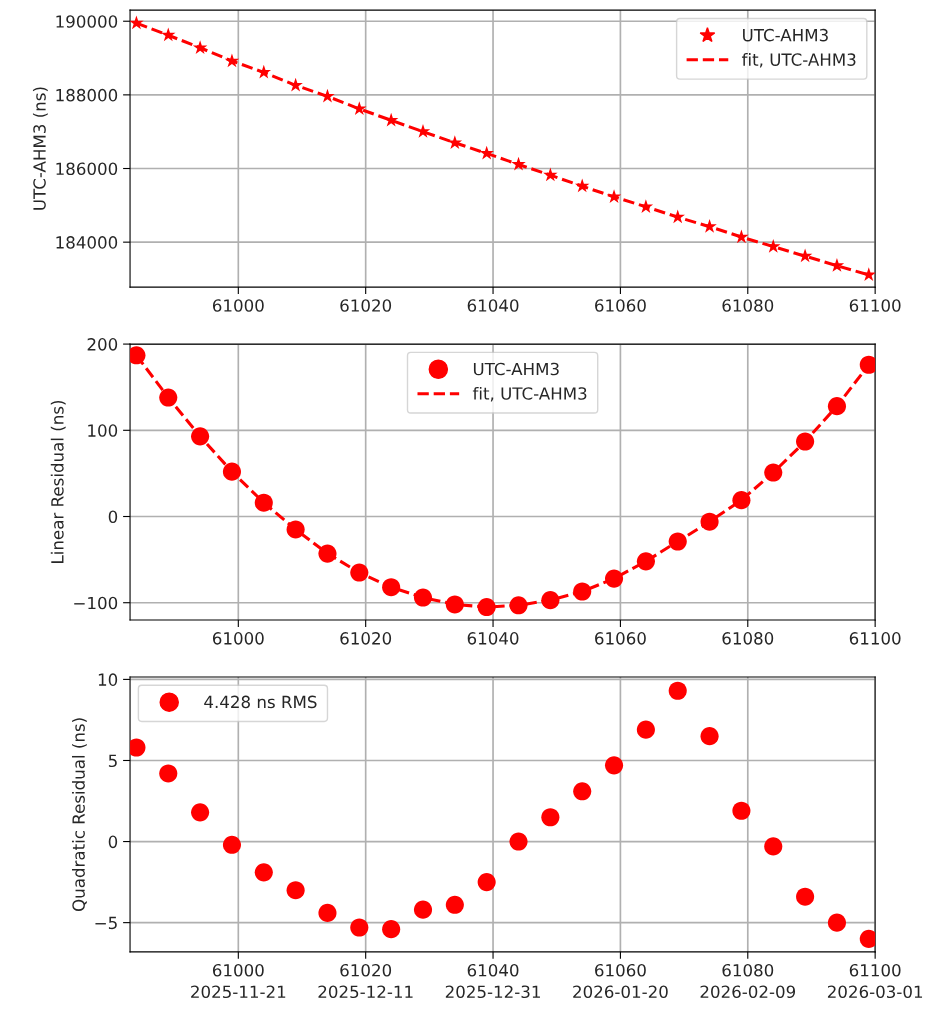  What do you see at coordinates (79, 815) in the screenshot?
I see `y-axis-title: Quadratic Residual (ns)` at bounding box center [79, 815].